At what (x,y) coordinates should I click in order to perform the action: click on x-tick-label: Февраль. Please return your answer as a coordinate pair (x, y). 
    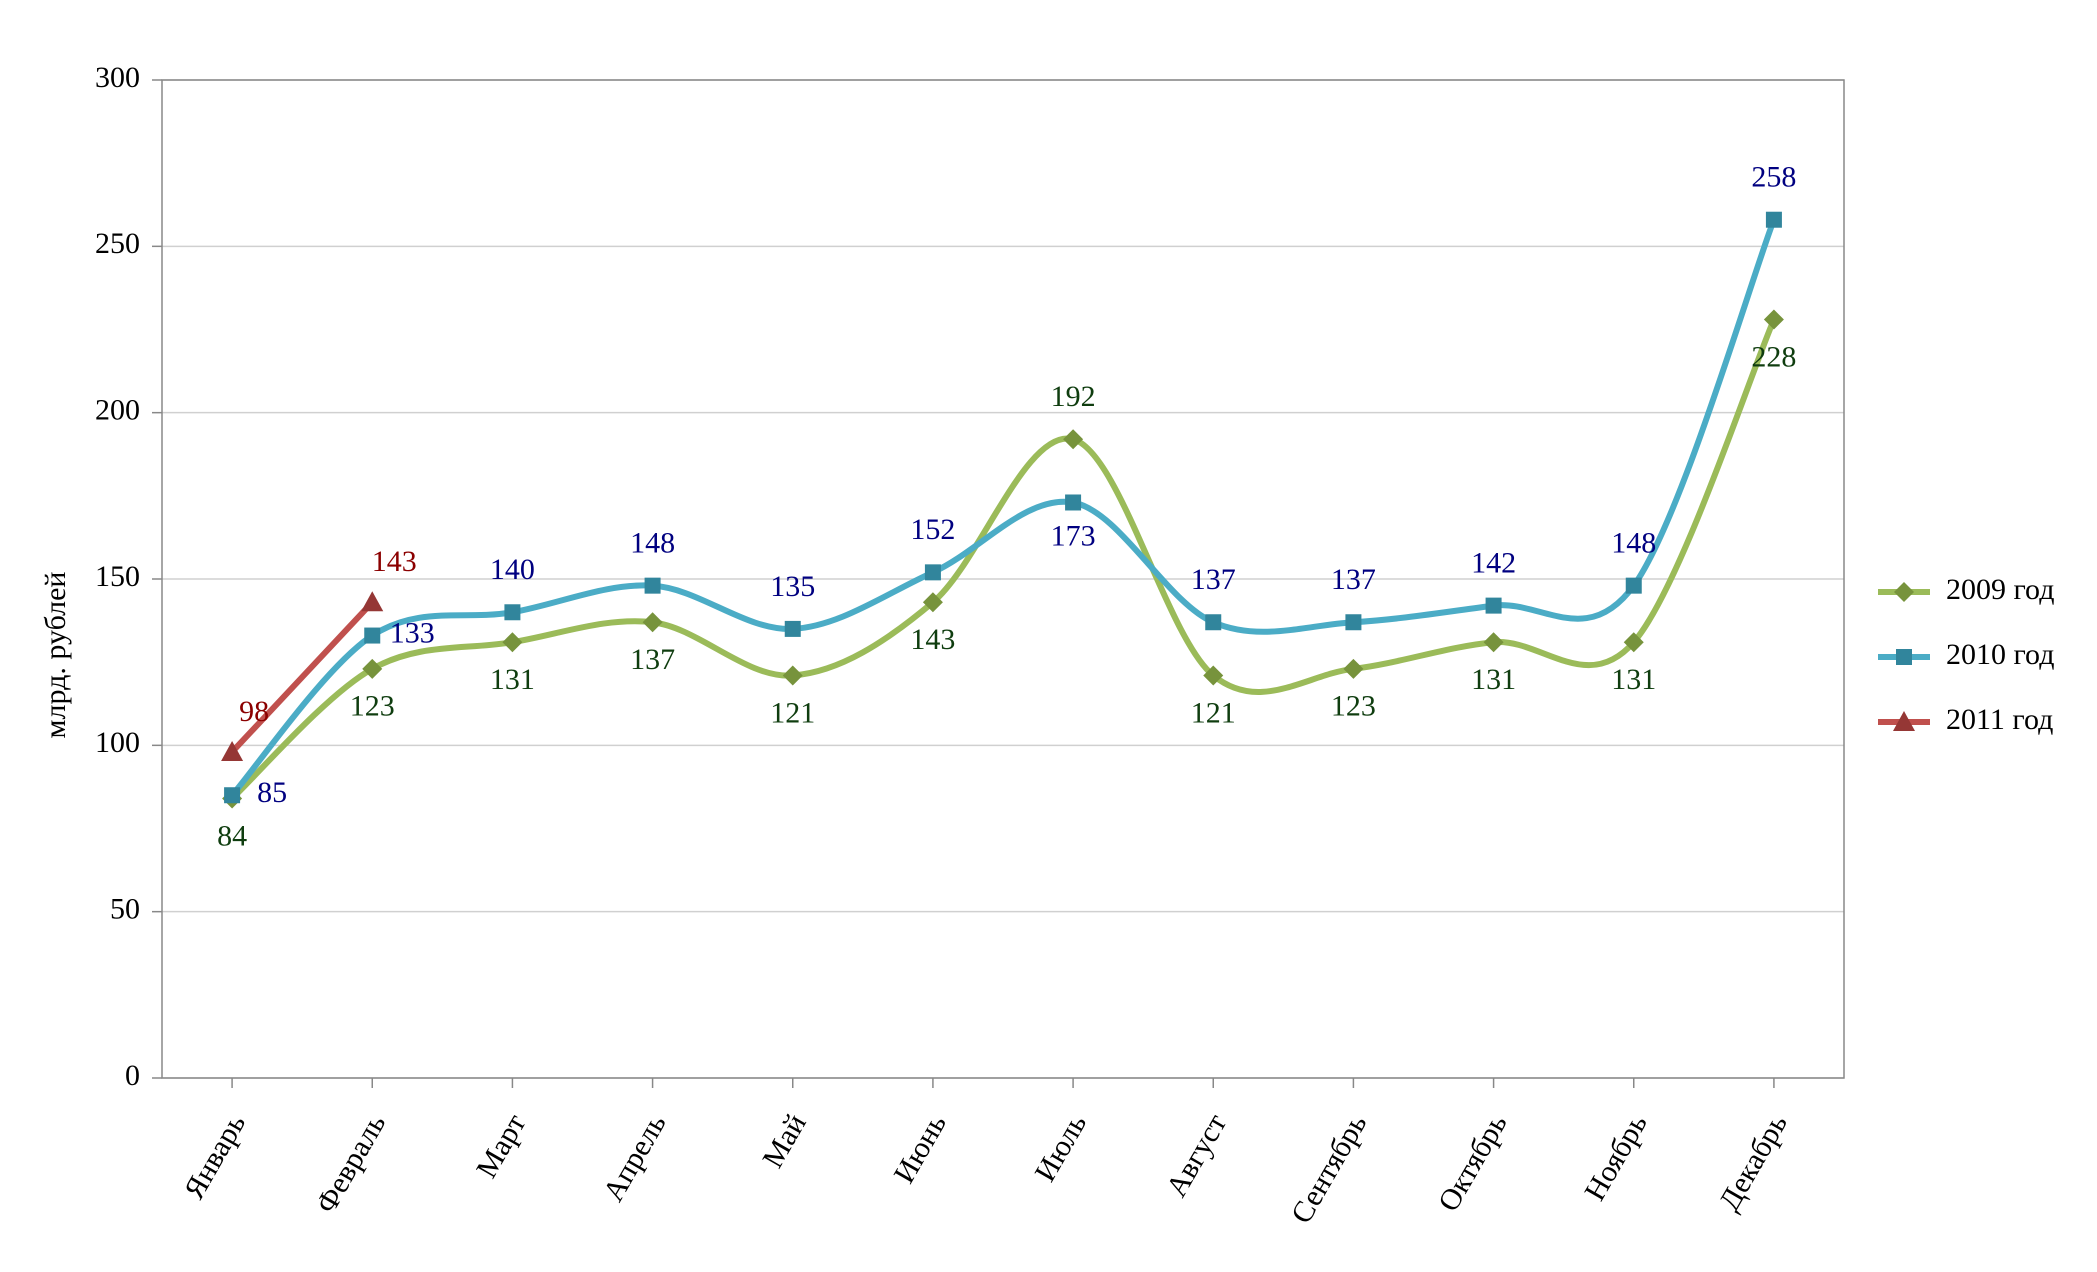
    Looking at the image, I should click on (350, 1163).